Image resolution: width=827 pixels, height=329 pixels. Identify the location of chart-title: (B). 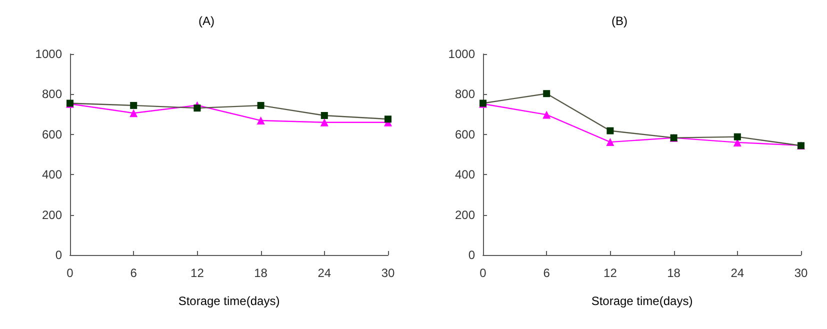
(620, 21).